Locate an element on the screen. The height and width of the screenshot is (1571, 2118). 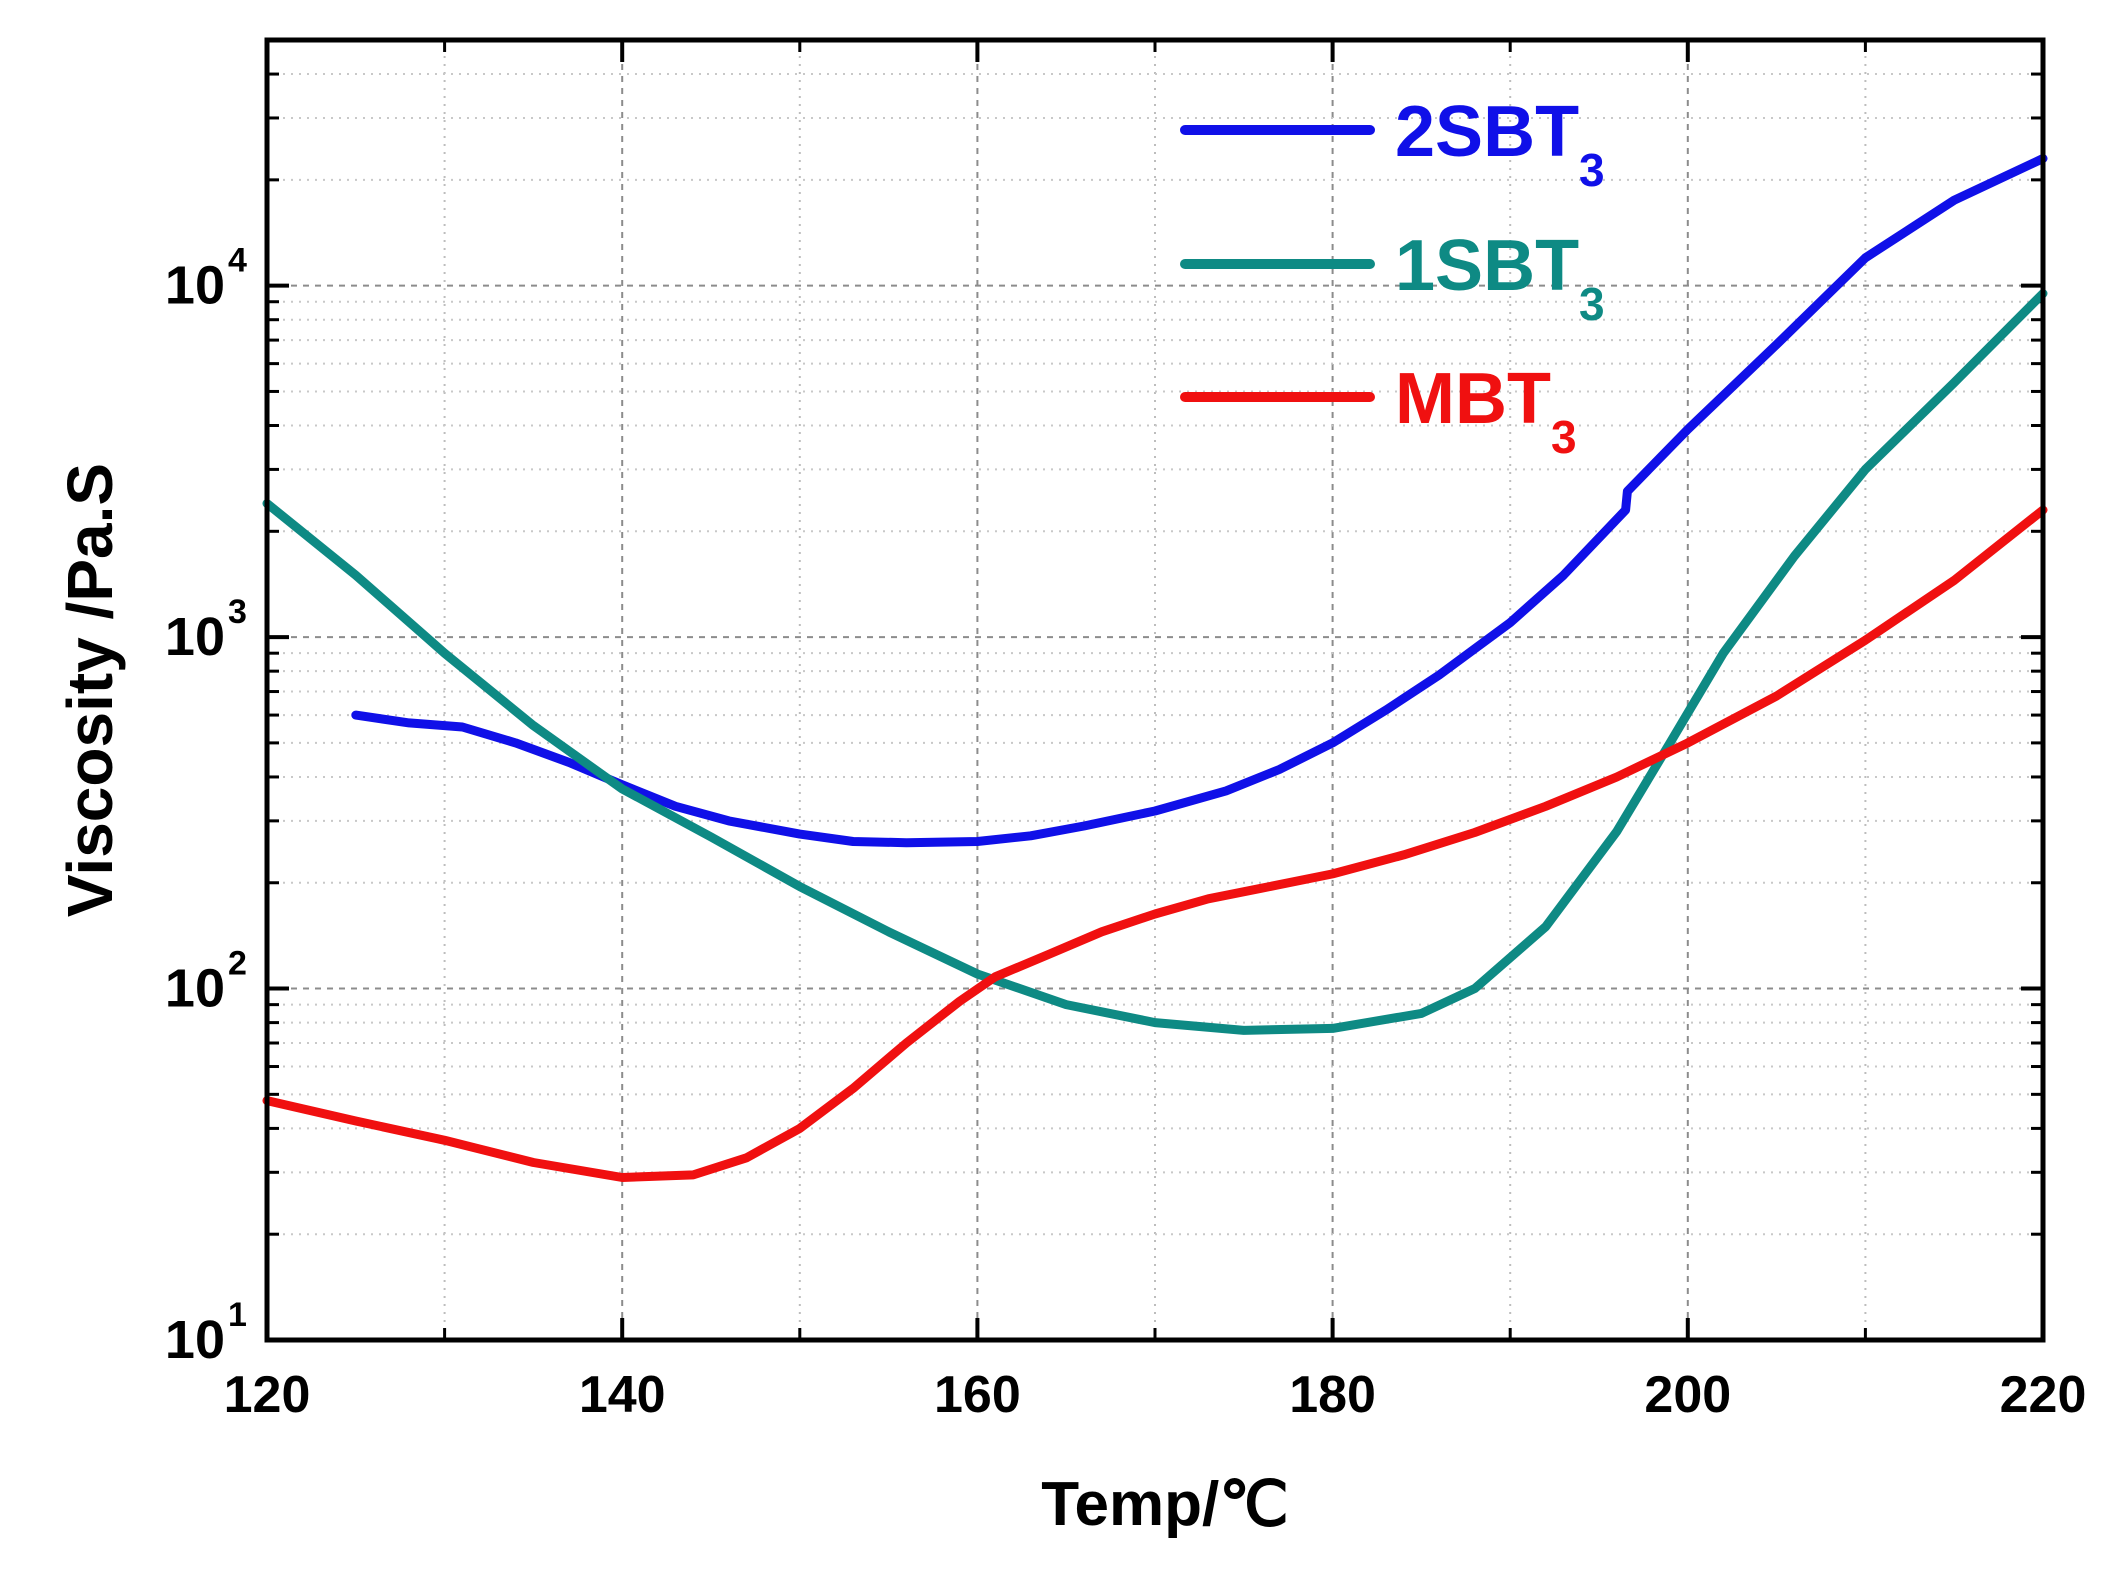
x-tick-label: 180 is located at coordinates (1332, 1395).